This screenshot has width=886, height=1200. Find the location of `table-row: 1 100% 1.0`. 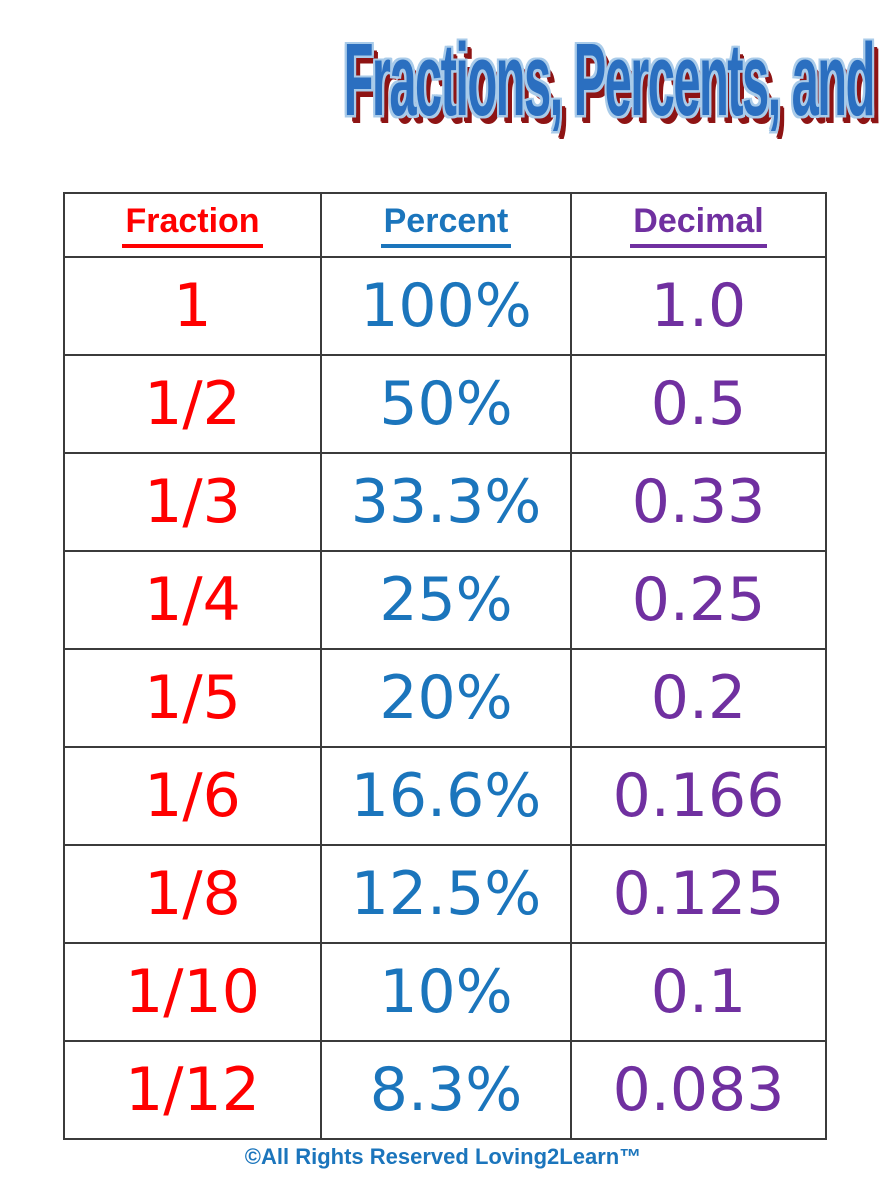

table-row: 1 100% 1.0 is located at coordinates (445, 306).